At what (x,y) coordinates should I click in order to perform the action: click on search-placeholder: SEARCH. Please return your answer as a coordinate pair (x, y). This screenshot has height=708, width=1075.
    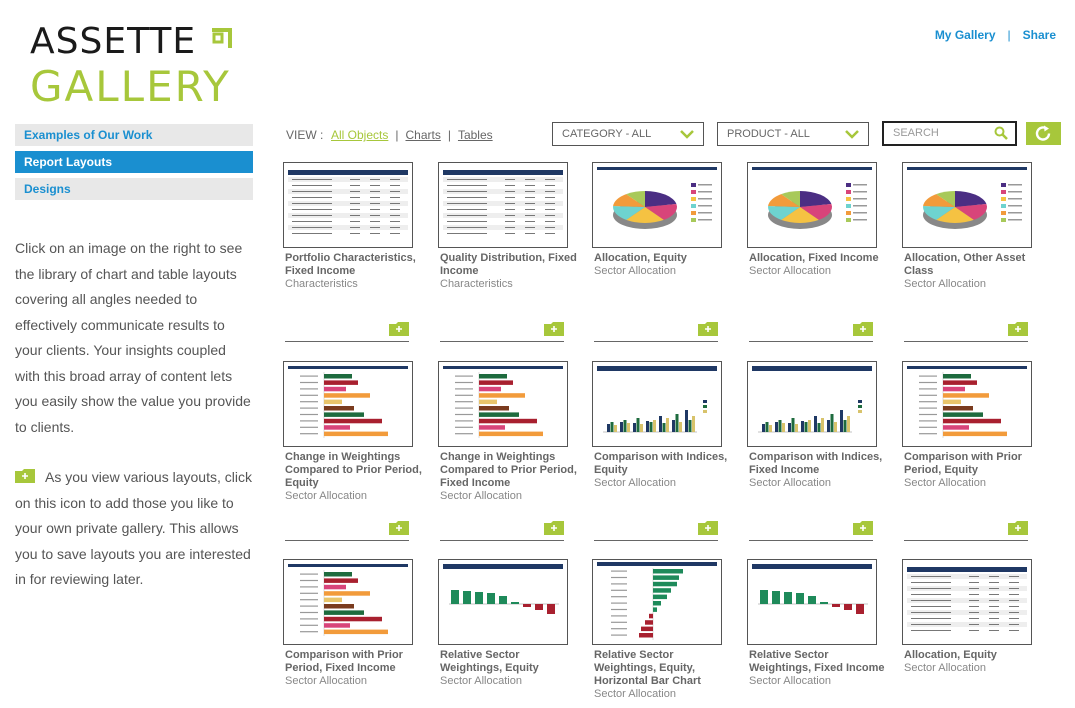
    Looking at the image, I should click on (916, 133).